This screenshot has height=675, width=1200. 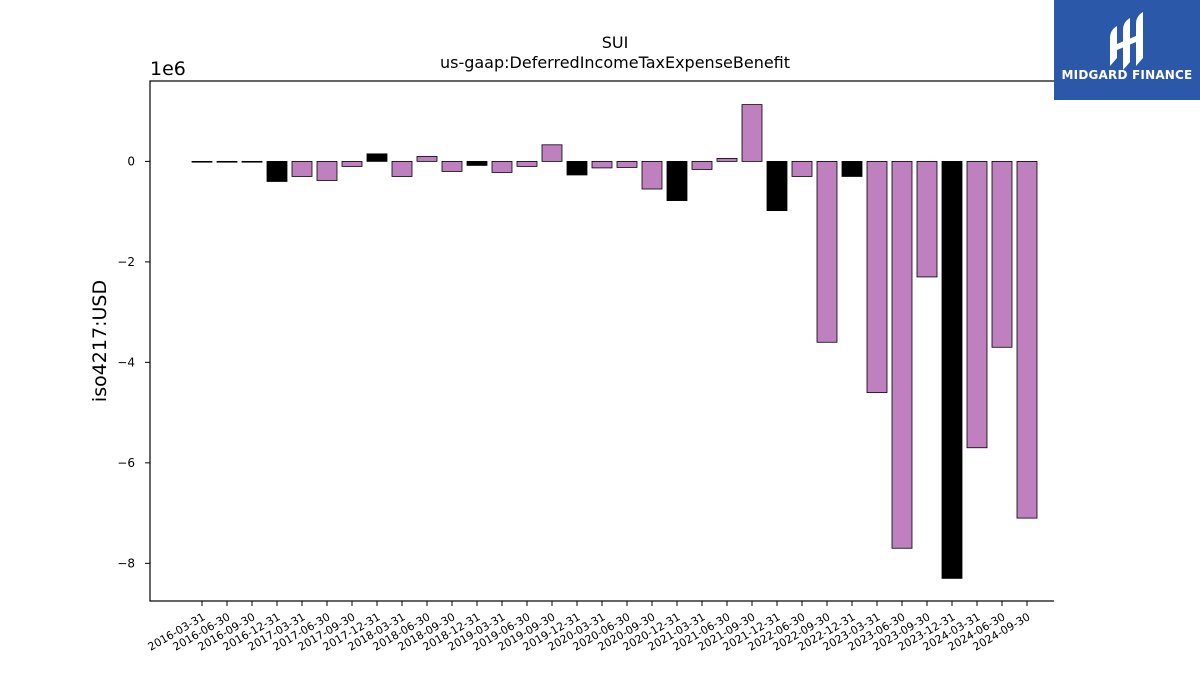 What do you see at coordinates (131, 161) in the screenshot?
I see `y-tick-label: 0` at bounding box center [131, 161].